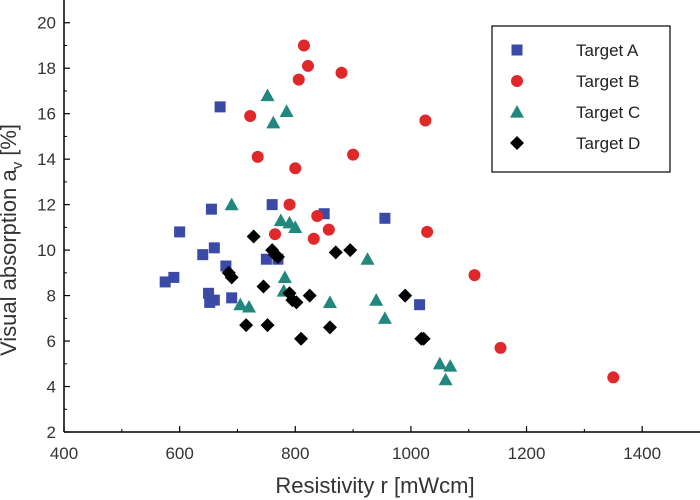  I want to click on legend-items: Target A Target B Target C Target D, so click(575, 97).